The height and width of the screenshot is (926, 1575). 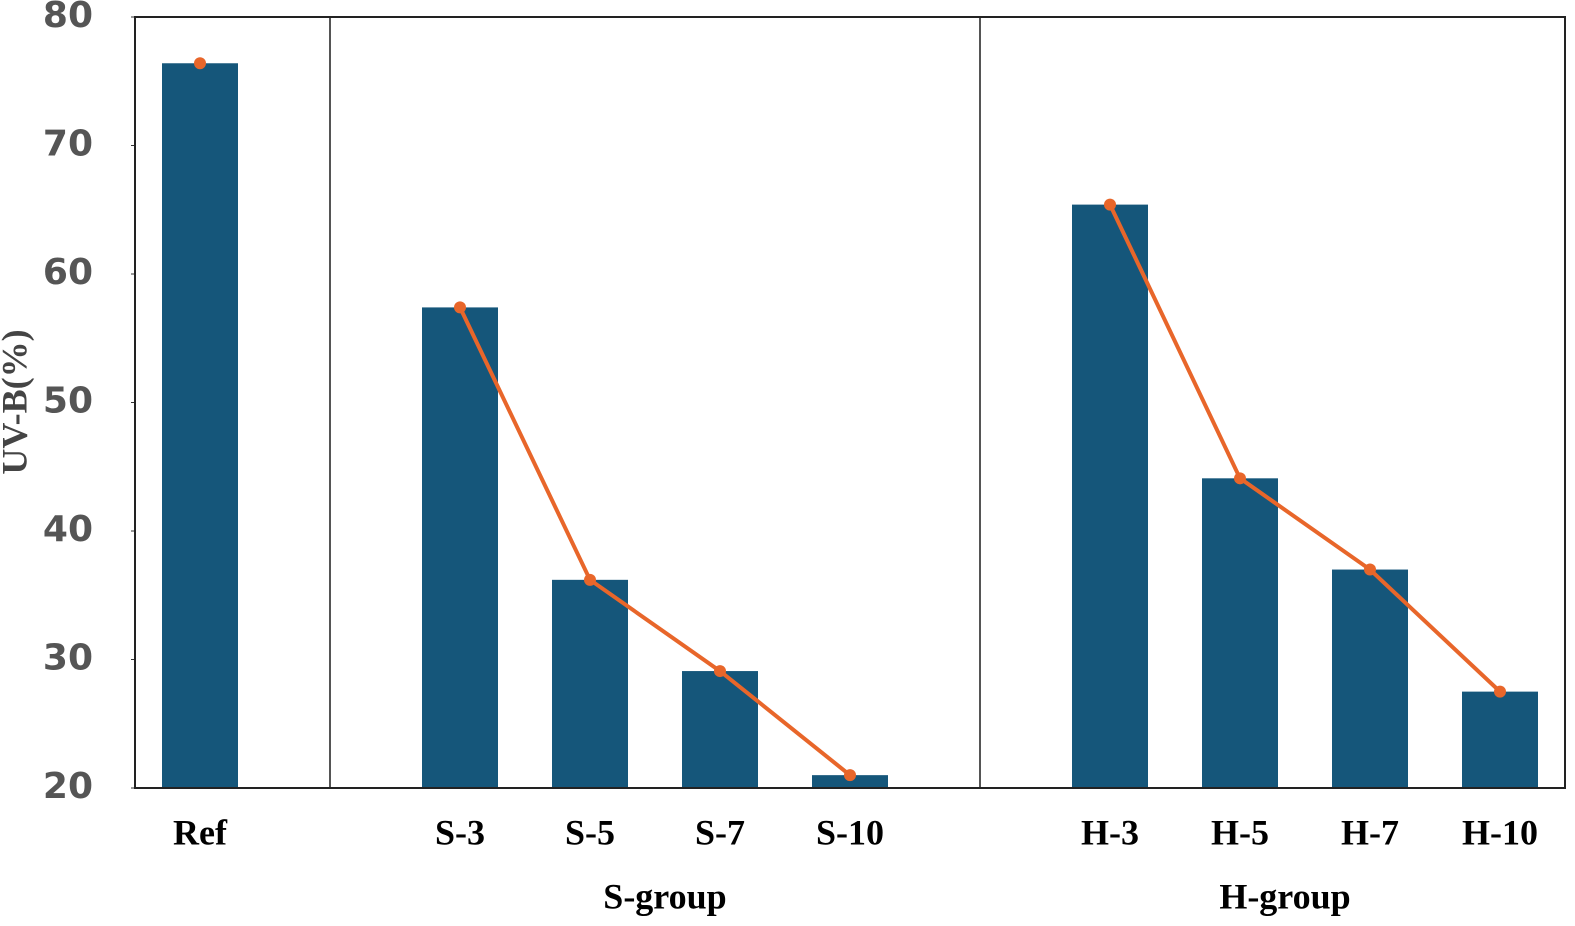 What do you see at coordinates (1110, 832) in the screenshot?
I see `x-tick-label: H-3` at bounding box center [1110, 832].